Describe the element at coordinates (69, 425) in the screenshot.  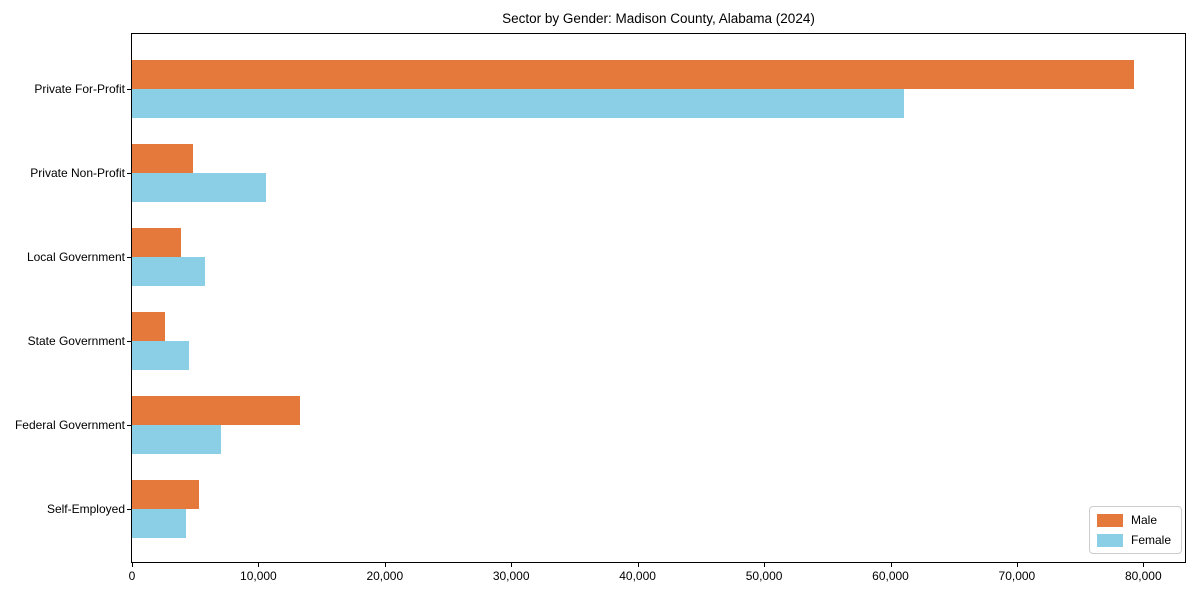
I see `ytick-label-4: Federal Government` at that location.